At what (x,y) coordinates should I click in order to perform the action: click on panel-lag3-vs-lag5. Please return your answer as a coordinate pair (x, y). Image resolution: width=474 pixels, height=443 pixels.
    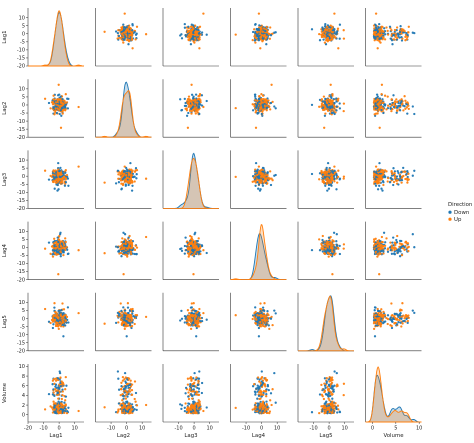
    Looking at the image, I should click on (325, 179).